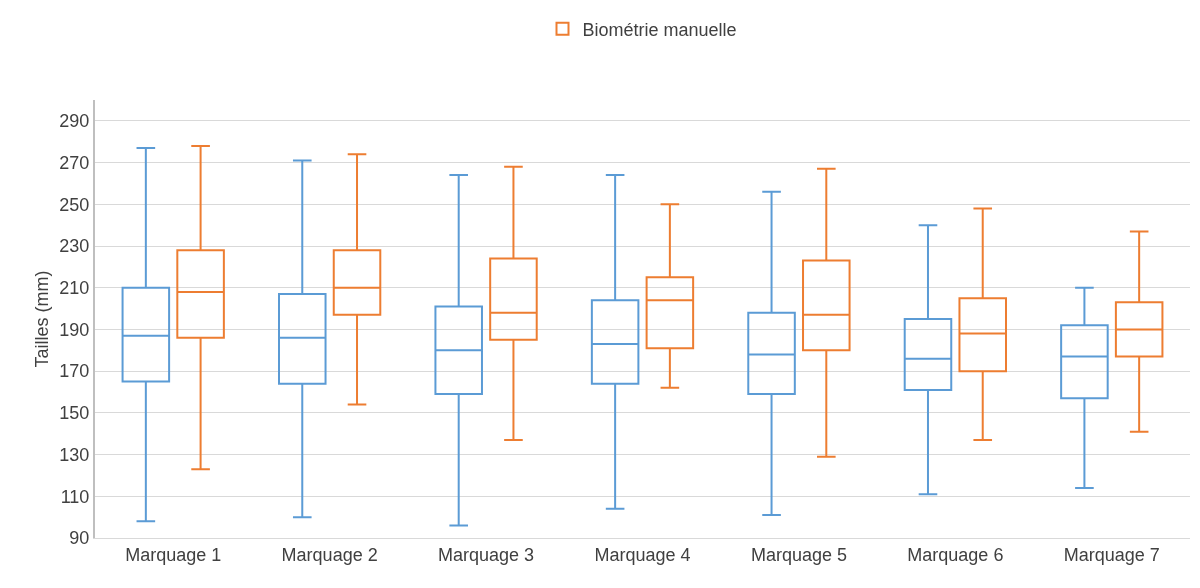 This screenshot has height=588, width=1200. Describe the element at coordinates (42, 319) in the screenshot. I see `y-axis-title: Tailles (mm)` at that location.